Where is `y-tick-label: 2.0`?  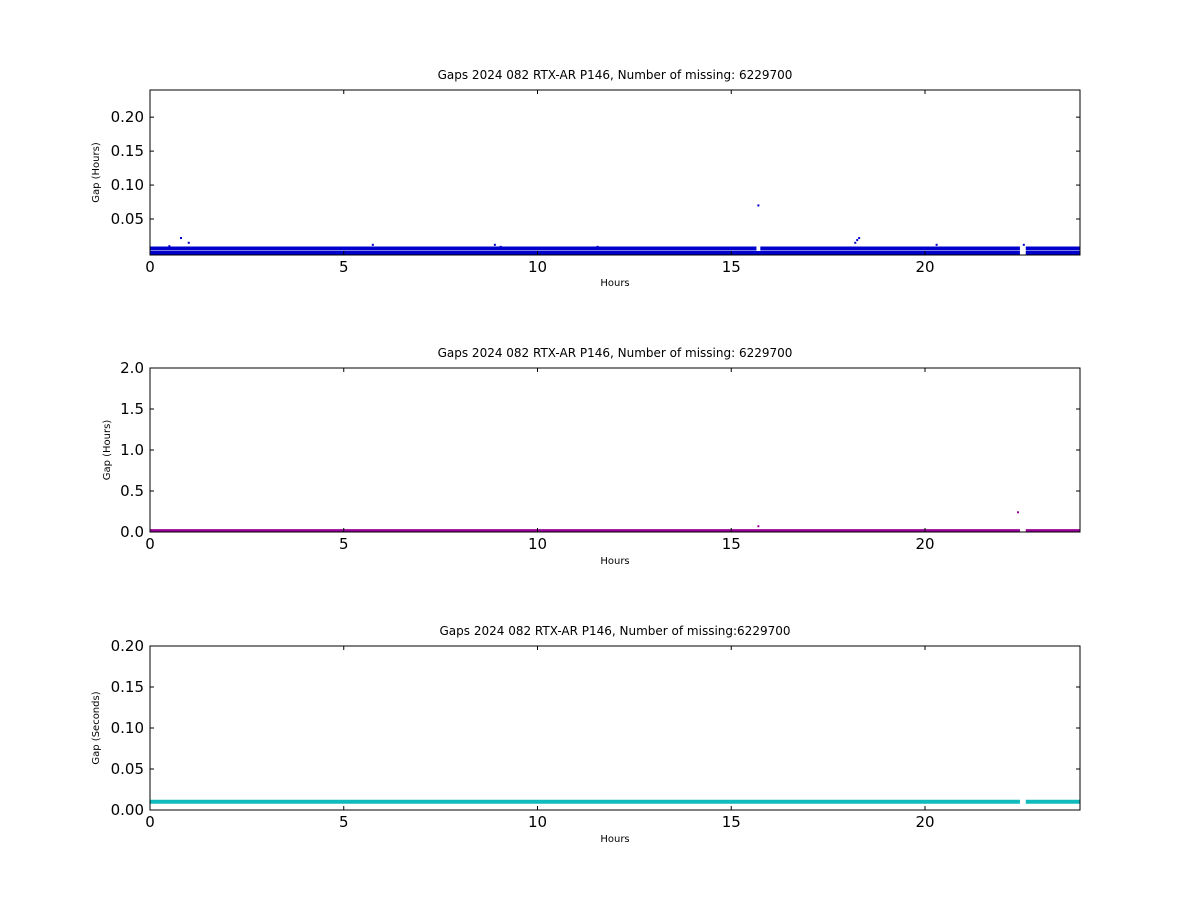 y-tick-label: 2.0 is located at coordinates (132, 368).